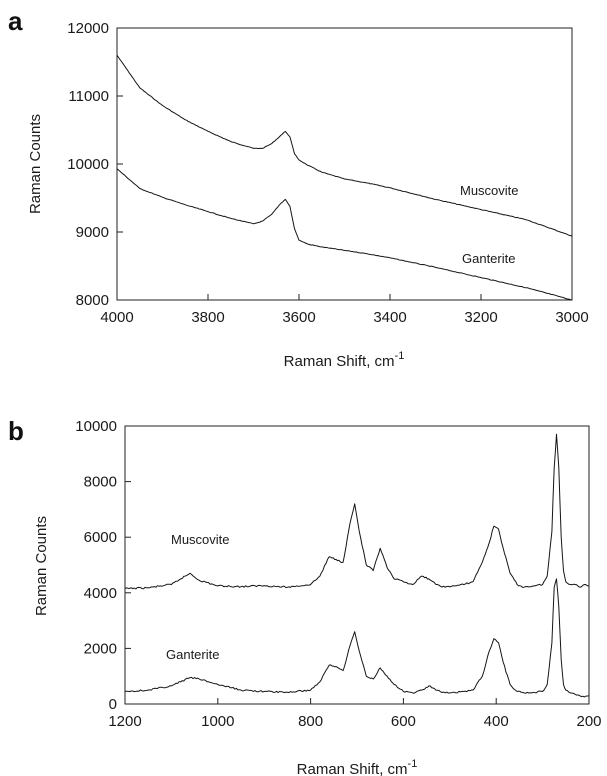 Image resolution: width=607 pixels, height=776 pixels. What do you see at coordinates (100, 482) in the screenshot?
I see `panel-b-ytick-label: 8000` at bounding box center [100, 482].